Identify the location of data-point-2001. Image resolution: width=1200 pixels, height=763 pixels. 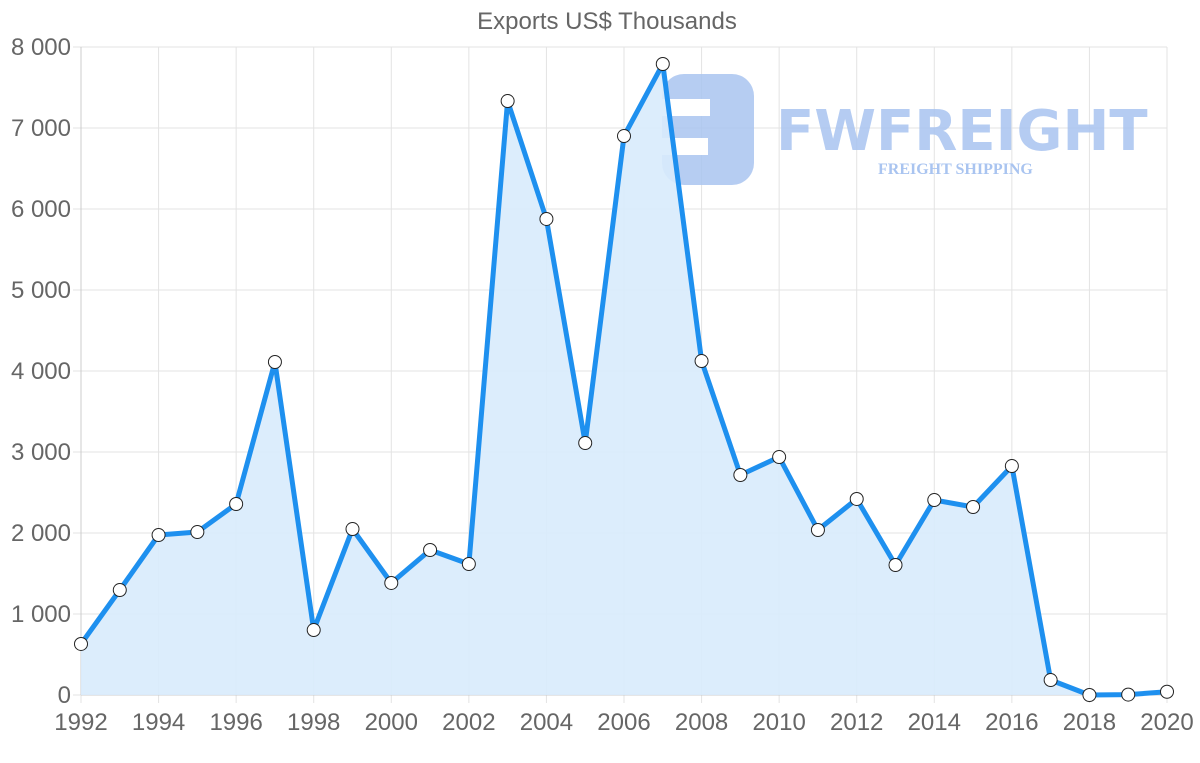
(430, 550).